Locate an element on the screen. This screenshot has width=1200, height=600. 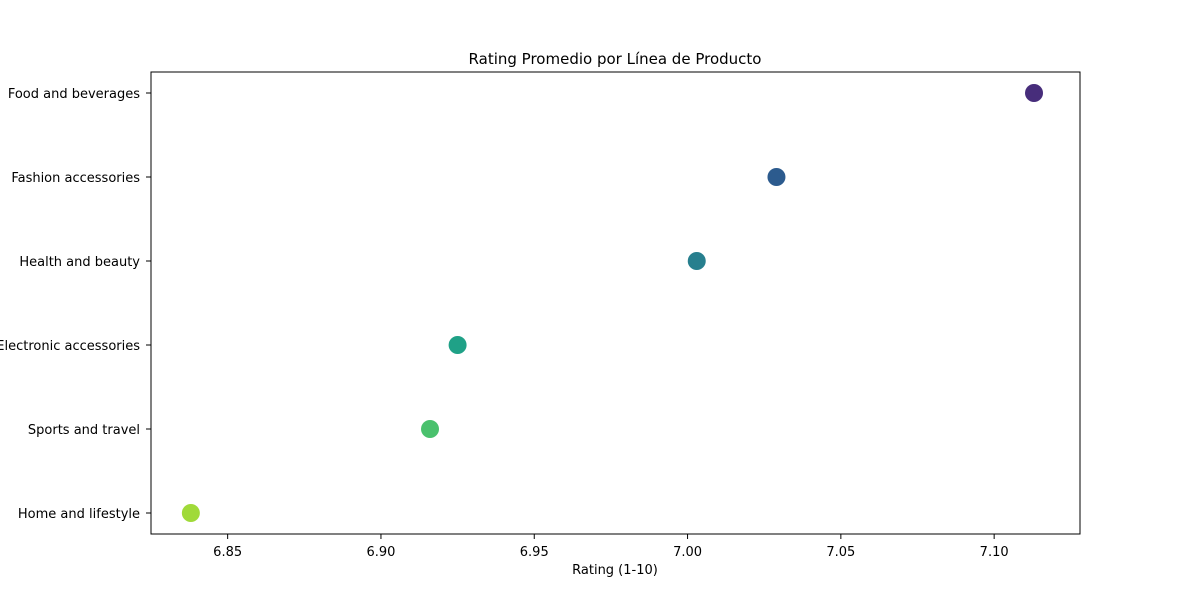
x-tick-label: 6.90 is located at coordinates (380, 552).